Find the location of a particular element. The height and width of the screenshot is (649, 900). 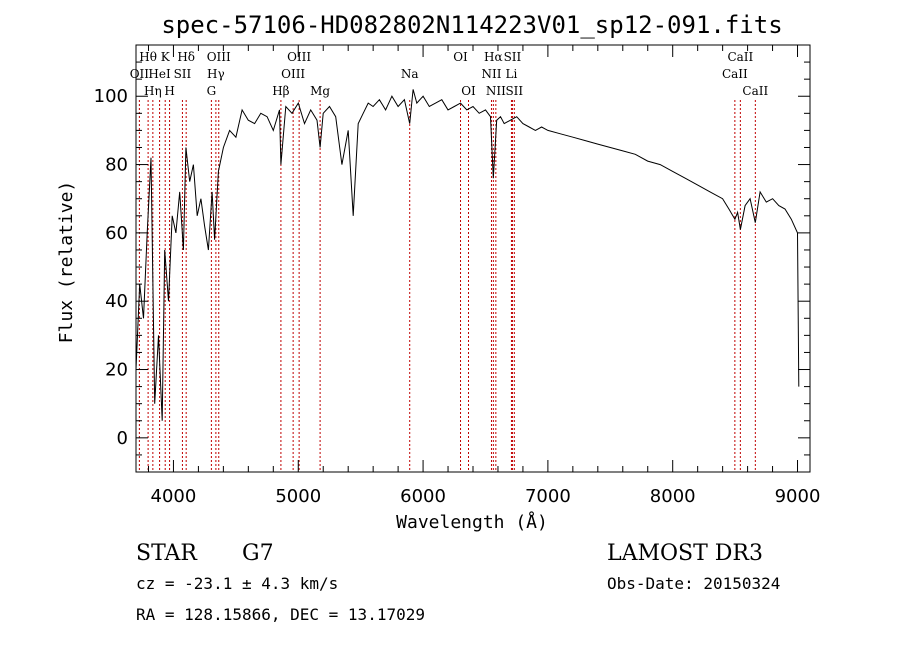

subclass: G7 is located at coordinates (258, 553).